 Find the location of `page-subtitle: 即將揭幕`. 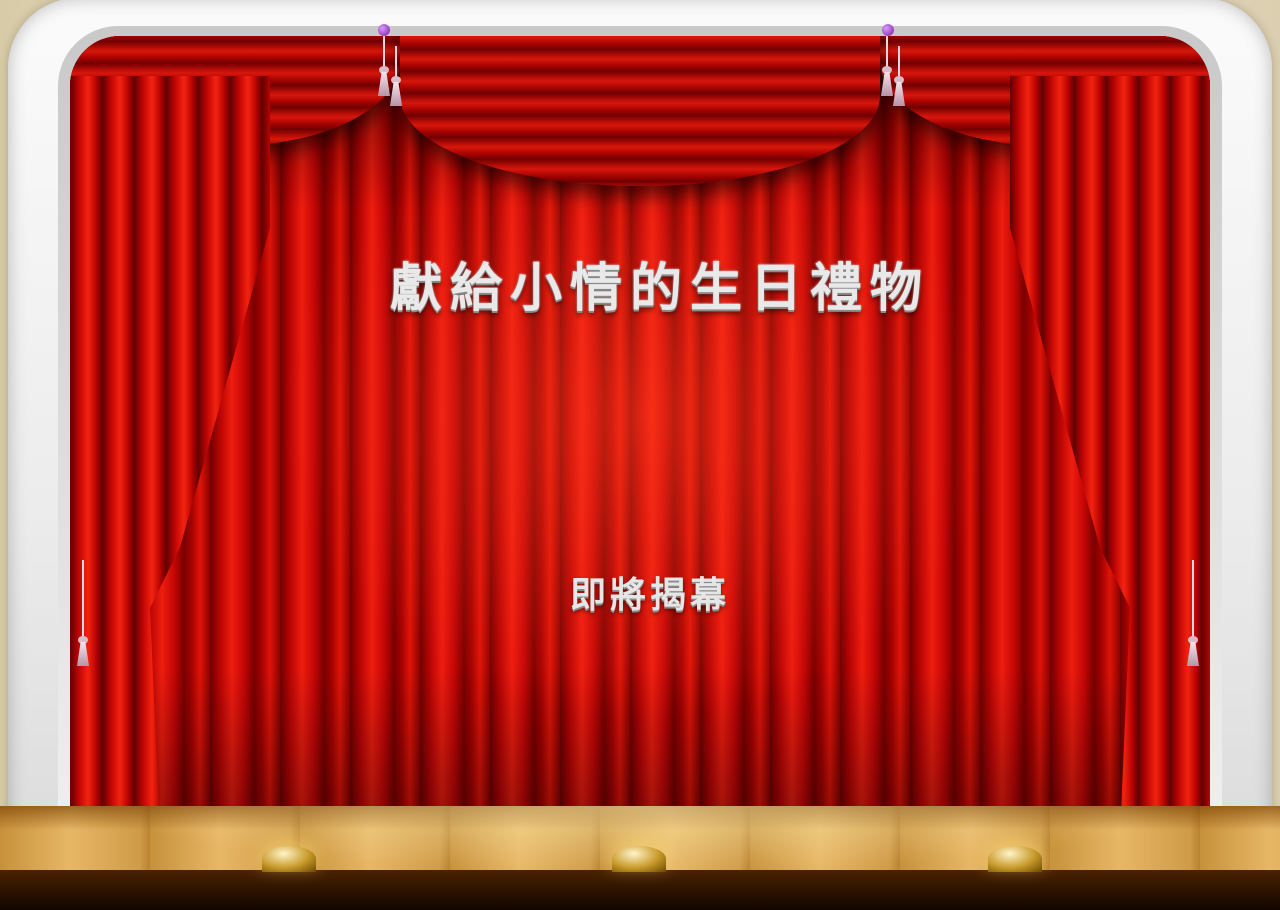

page-subtitle: 即將揭幕 is located at coordinates (649, 595).